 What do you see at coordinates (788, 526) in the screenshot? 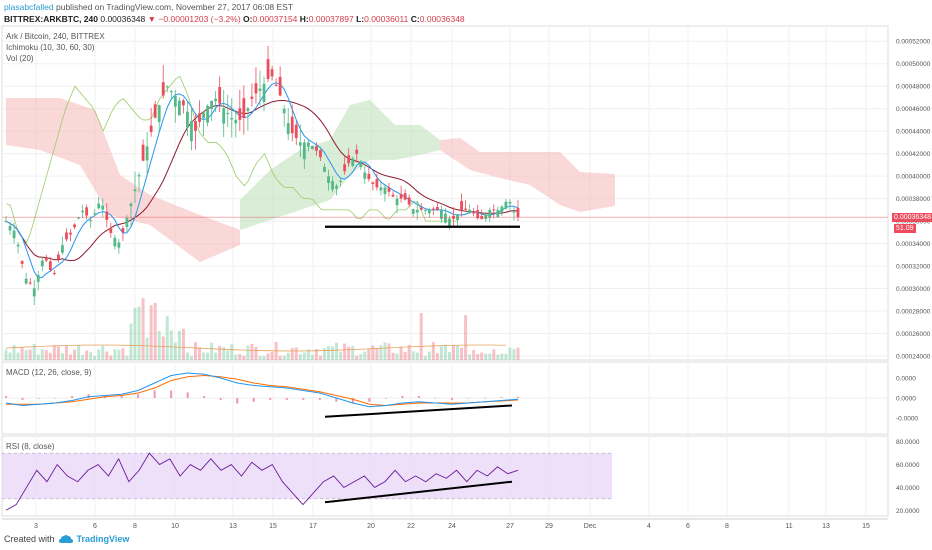
I see `x-tick-label: 11` at bounding box center [788, 526].